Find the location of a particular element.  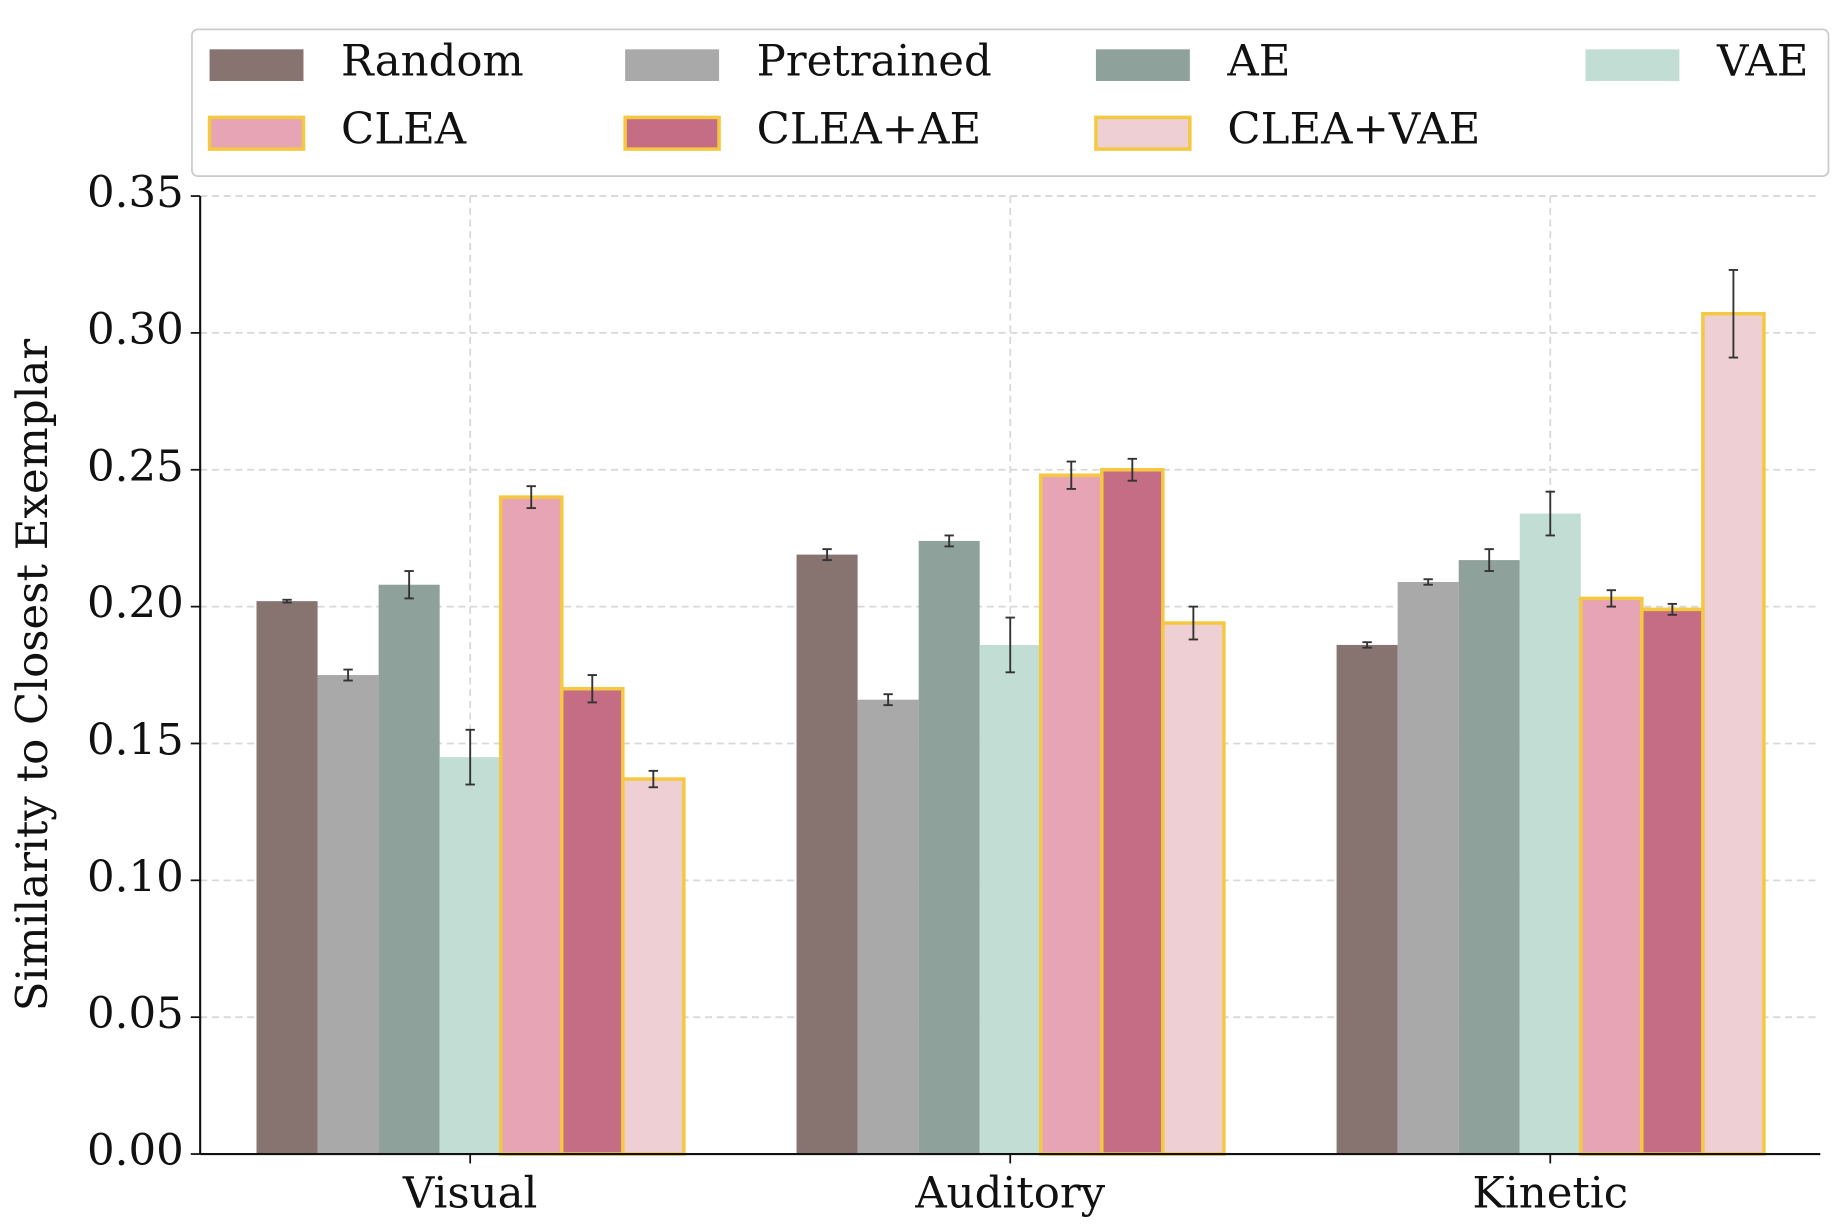

y-tick-label: 0.10 is located at coordinates (135, 877).